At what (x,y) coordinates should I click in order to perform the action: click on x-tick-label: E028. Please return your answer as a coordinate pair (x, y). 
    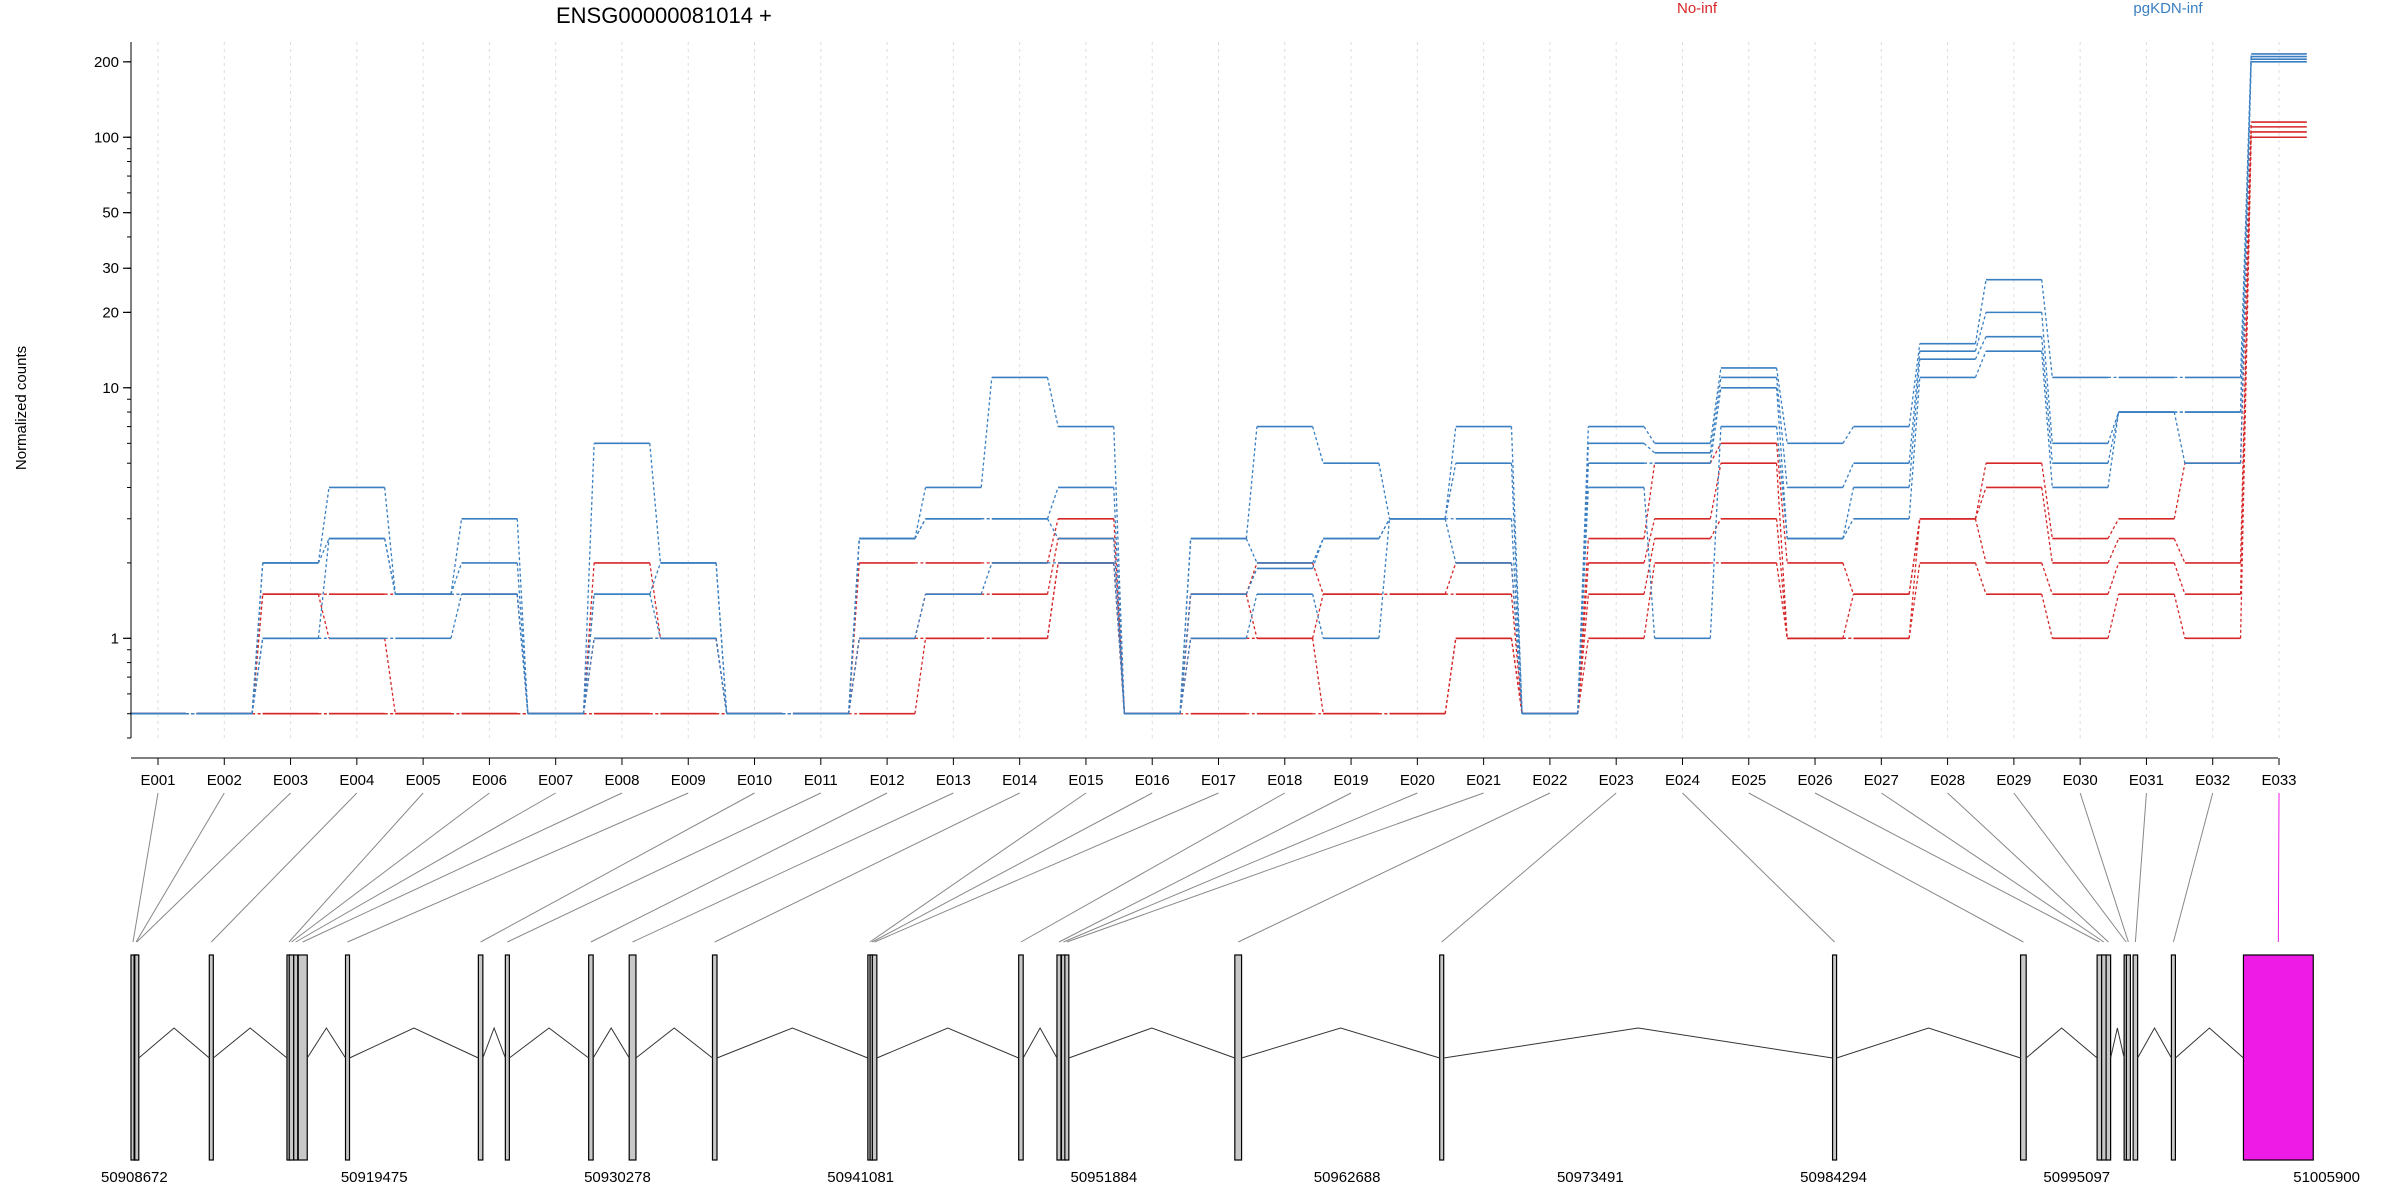
    Looking at the image, I should click on (1947, 780).